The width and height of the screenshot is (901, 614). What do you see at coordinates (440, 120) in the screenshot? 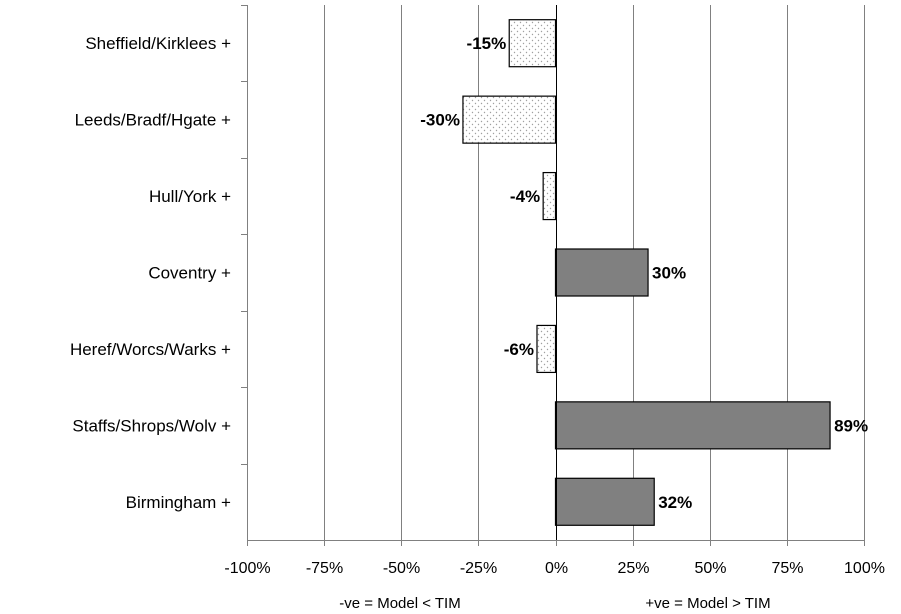
I see `data-label: -30%` at bounding box center [440, 120].